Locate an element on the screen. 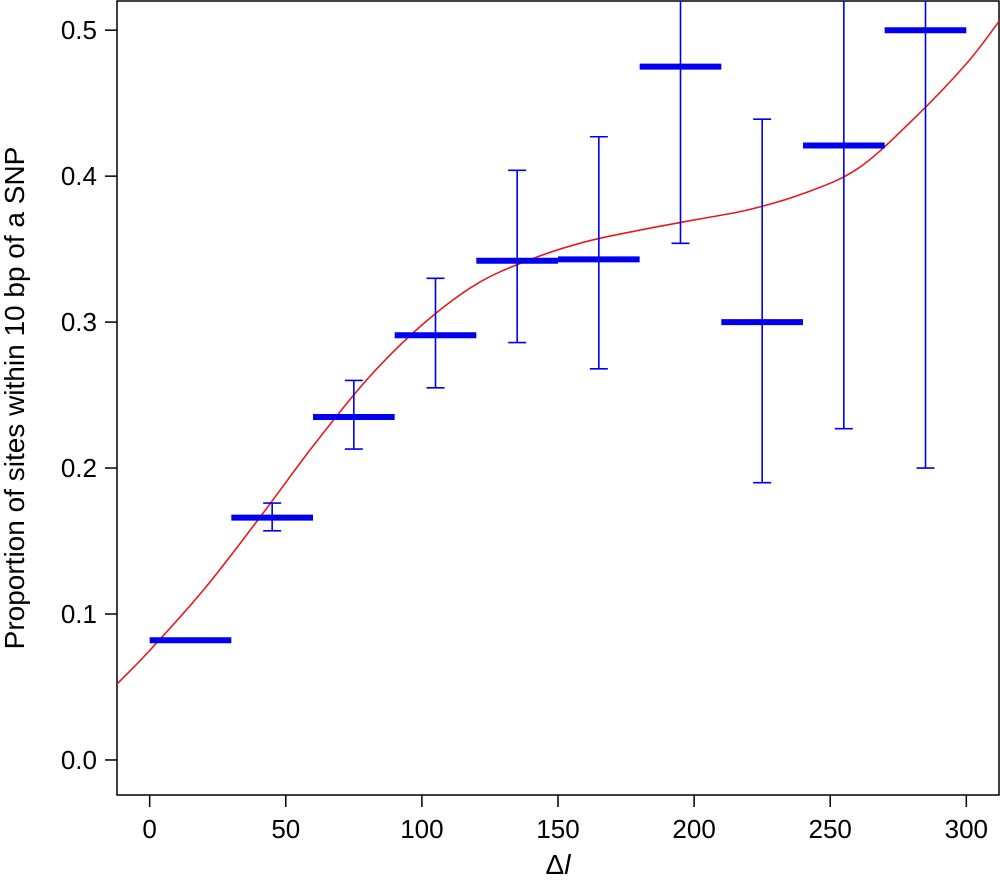 This screenshot has height=885, width=1000. y-tick-label: 0.2 is located at coordinates (79, 468).